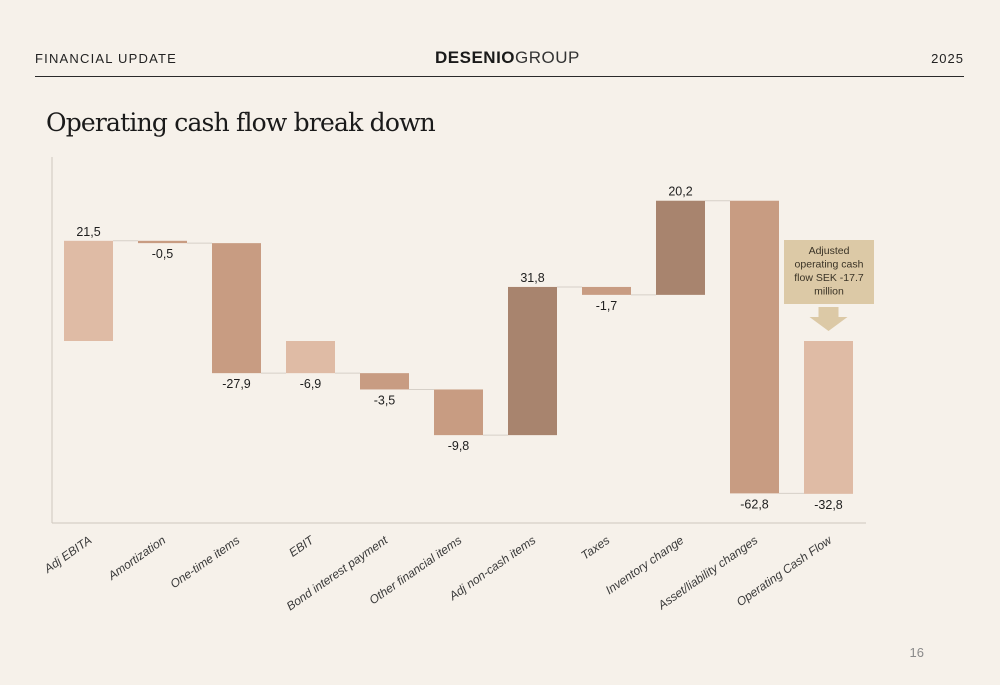  I want to click on section-label: FINANCIAL UPDATE, so click(106, 58).